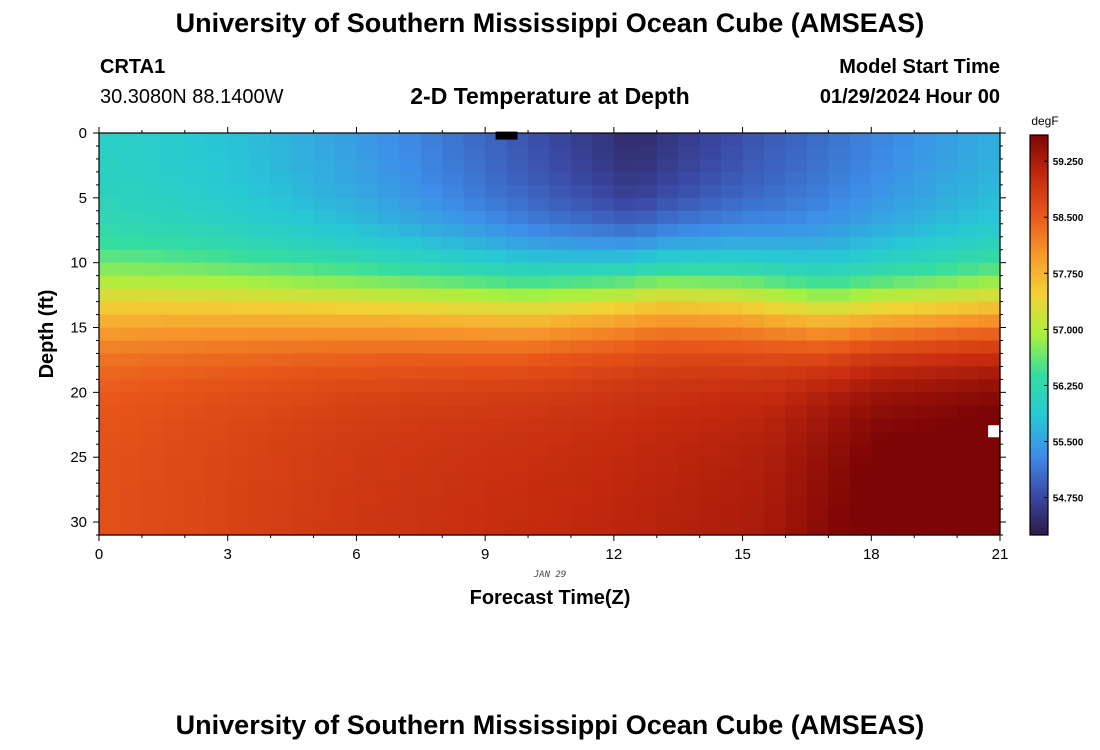 This screenshot has height=750, width=1100. Describe the element at coordinates (742, 554) in the screenshot. I see `x-tick-label: 15` at that location.